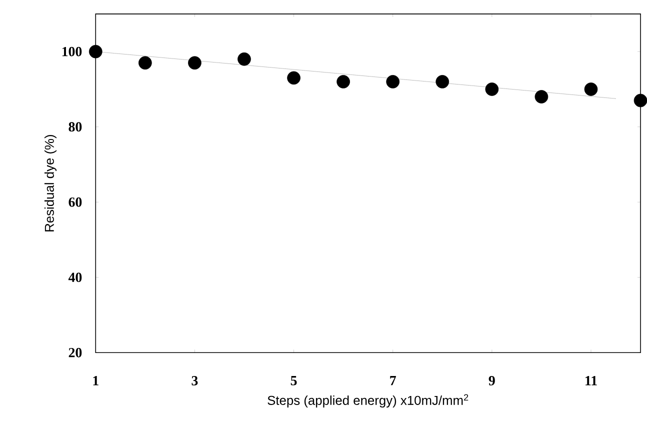 This screenshot has width=647, height=430. I want to click on y-tick-label: 80, so click(75, 127).